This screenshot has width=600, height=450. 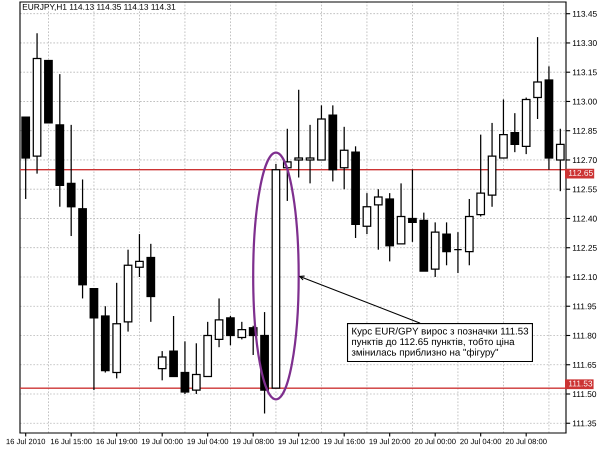 I want to click on y-tick-label: 112.55, so click(x=584, y=189).